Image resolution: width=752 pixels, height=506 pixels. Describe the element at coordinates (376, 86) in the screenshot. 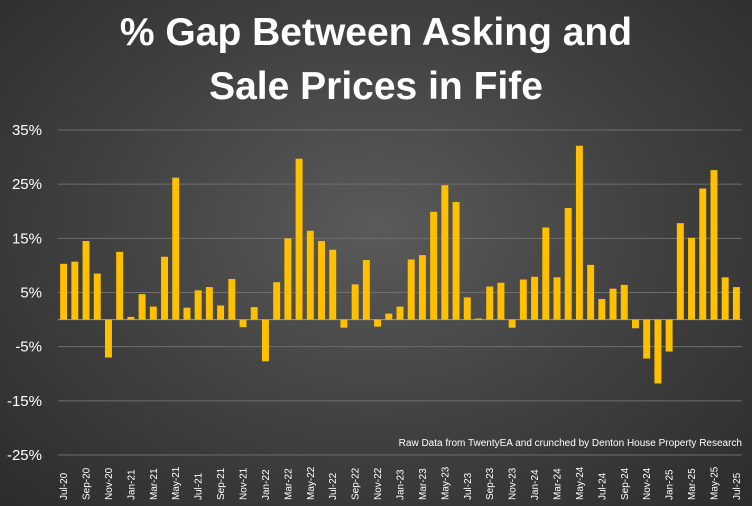

I see `chart-title-line-2: Sale Prices in Fife` at that location.